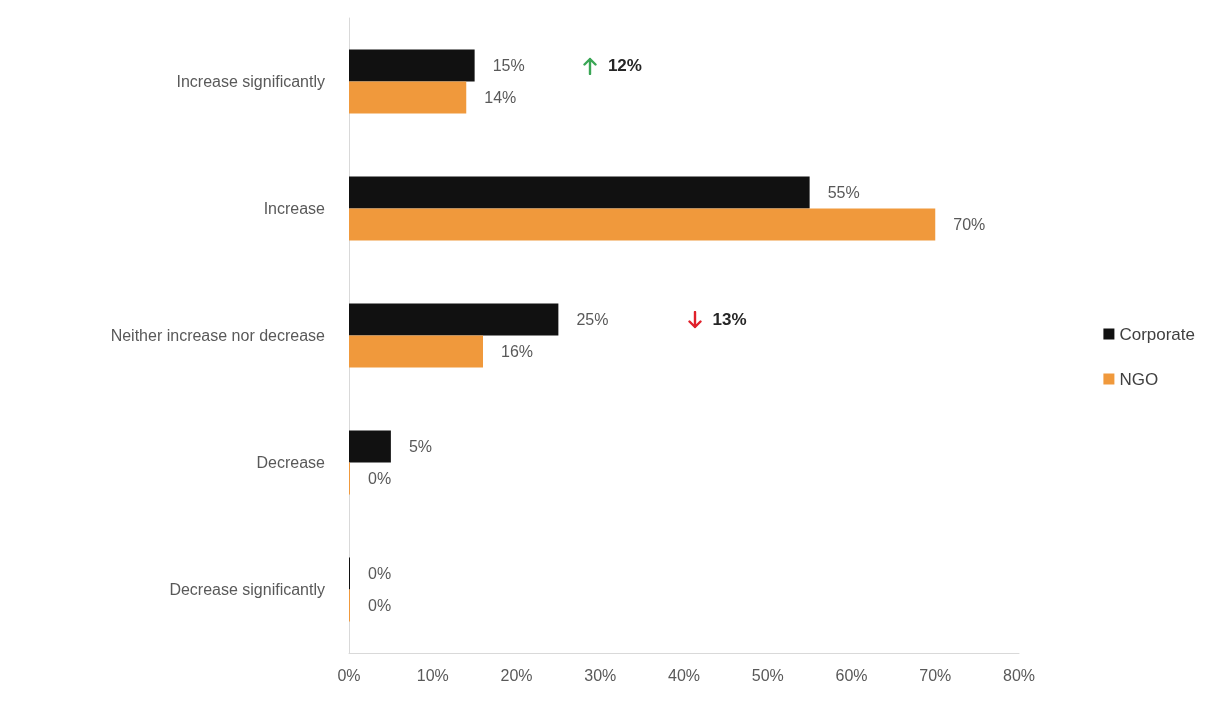 This screenshot has width=1213, height=713. Describe the element at coordinates (592, 319) in the screenshot. I see `data-label: 25%` at that location.